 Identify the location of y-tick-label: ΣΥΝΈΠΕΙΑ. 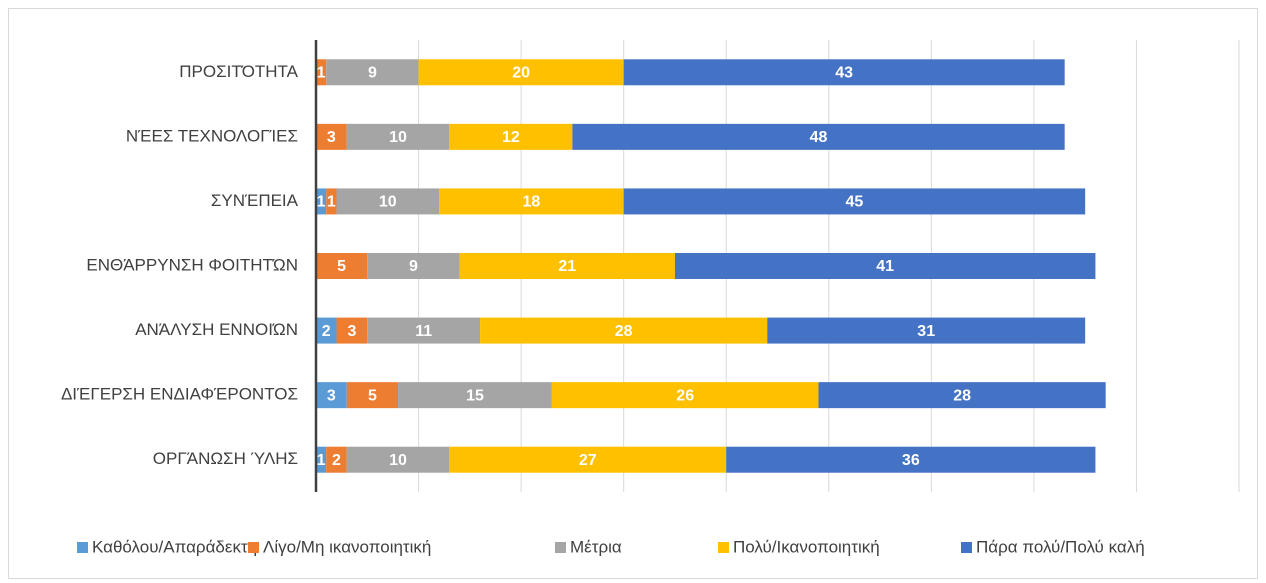
(255, 200).